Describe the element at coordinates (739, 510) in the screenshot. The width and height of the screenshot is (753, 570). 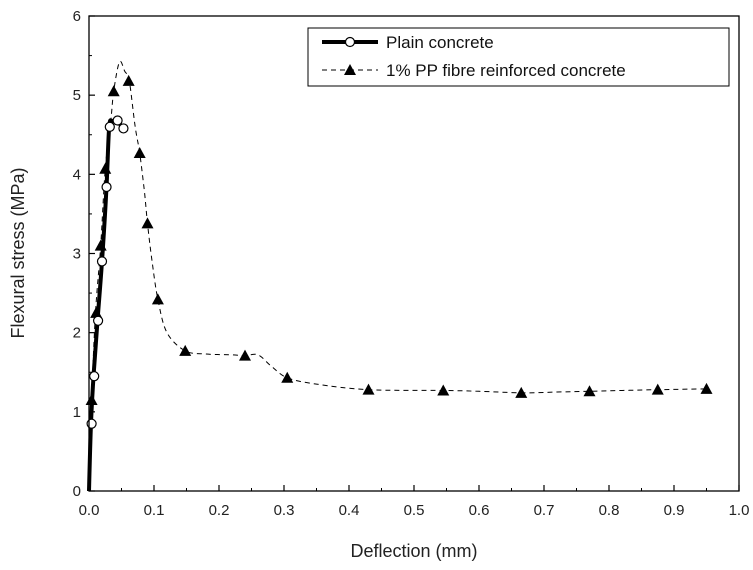
I see `x-tick-label: 1.0` at that location.